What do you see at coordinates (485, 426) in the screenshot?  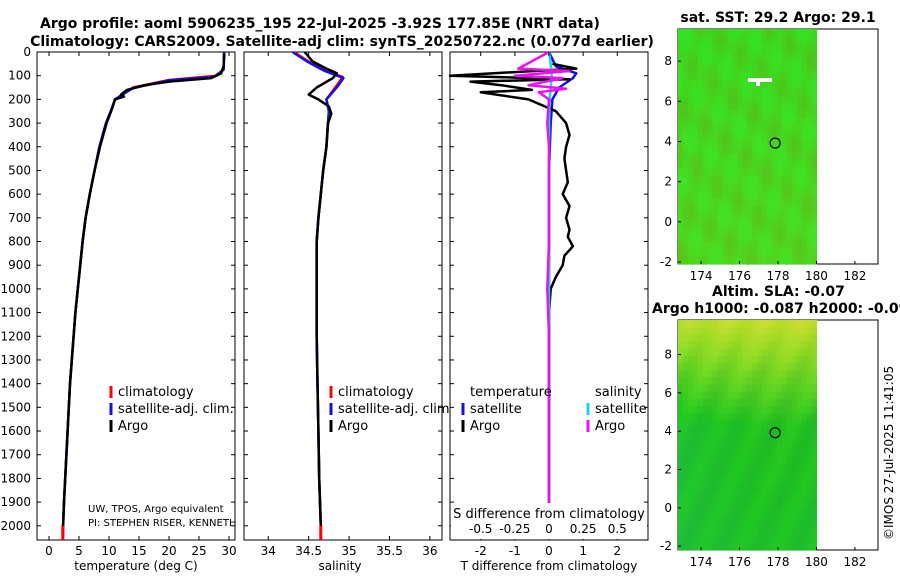 I see `diff-legend-temp-argo-label: Argo` at bounding box center [485, 426].